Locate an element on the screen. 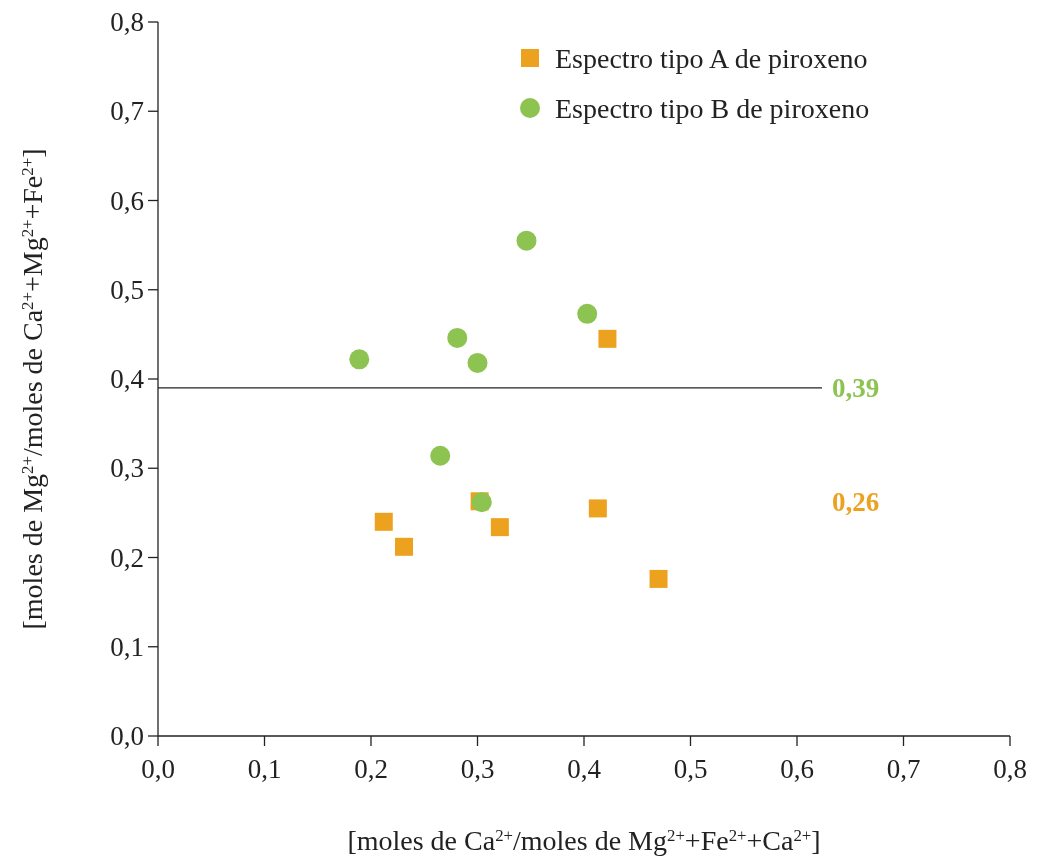 This screenshot has width=1040, height=865. ref-line-label: 0,39 is located at coordinates (856, 387).